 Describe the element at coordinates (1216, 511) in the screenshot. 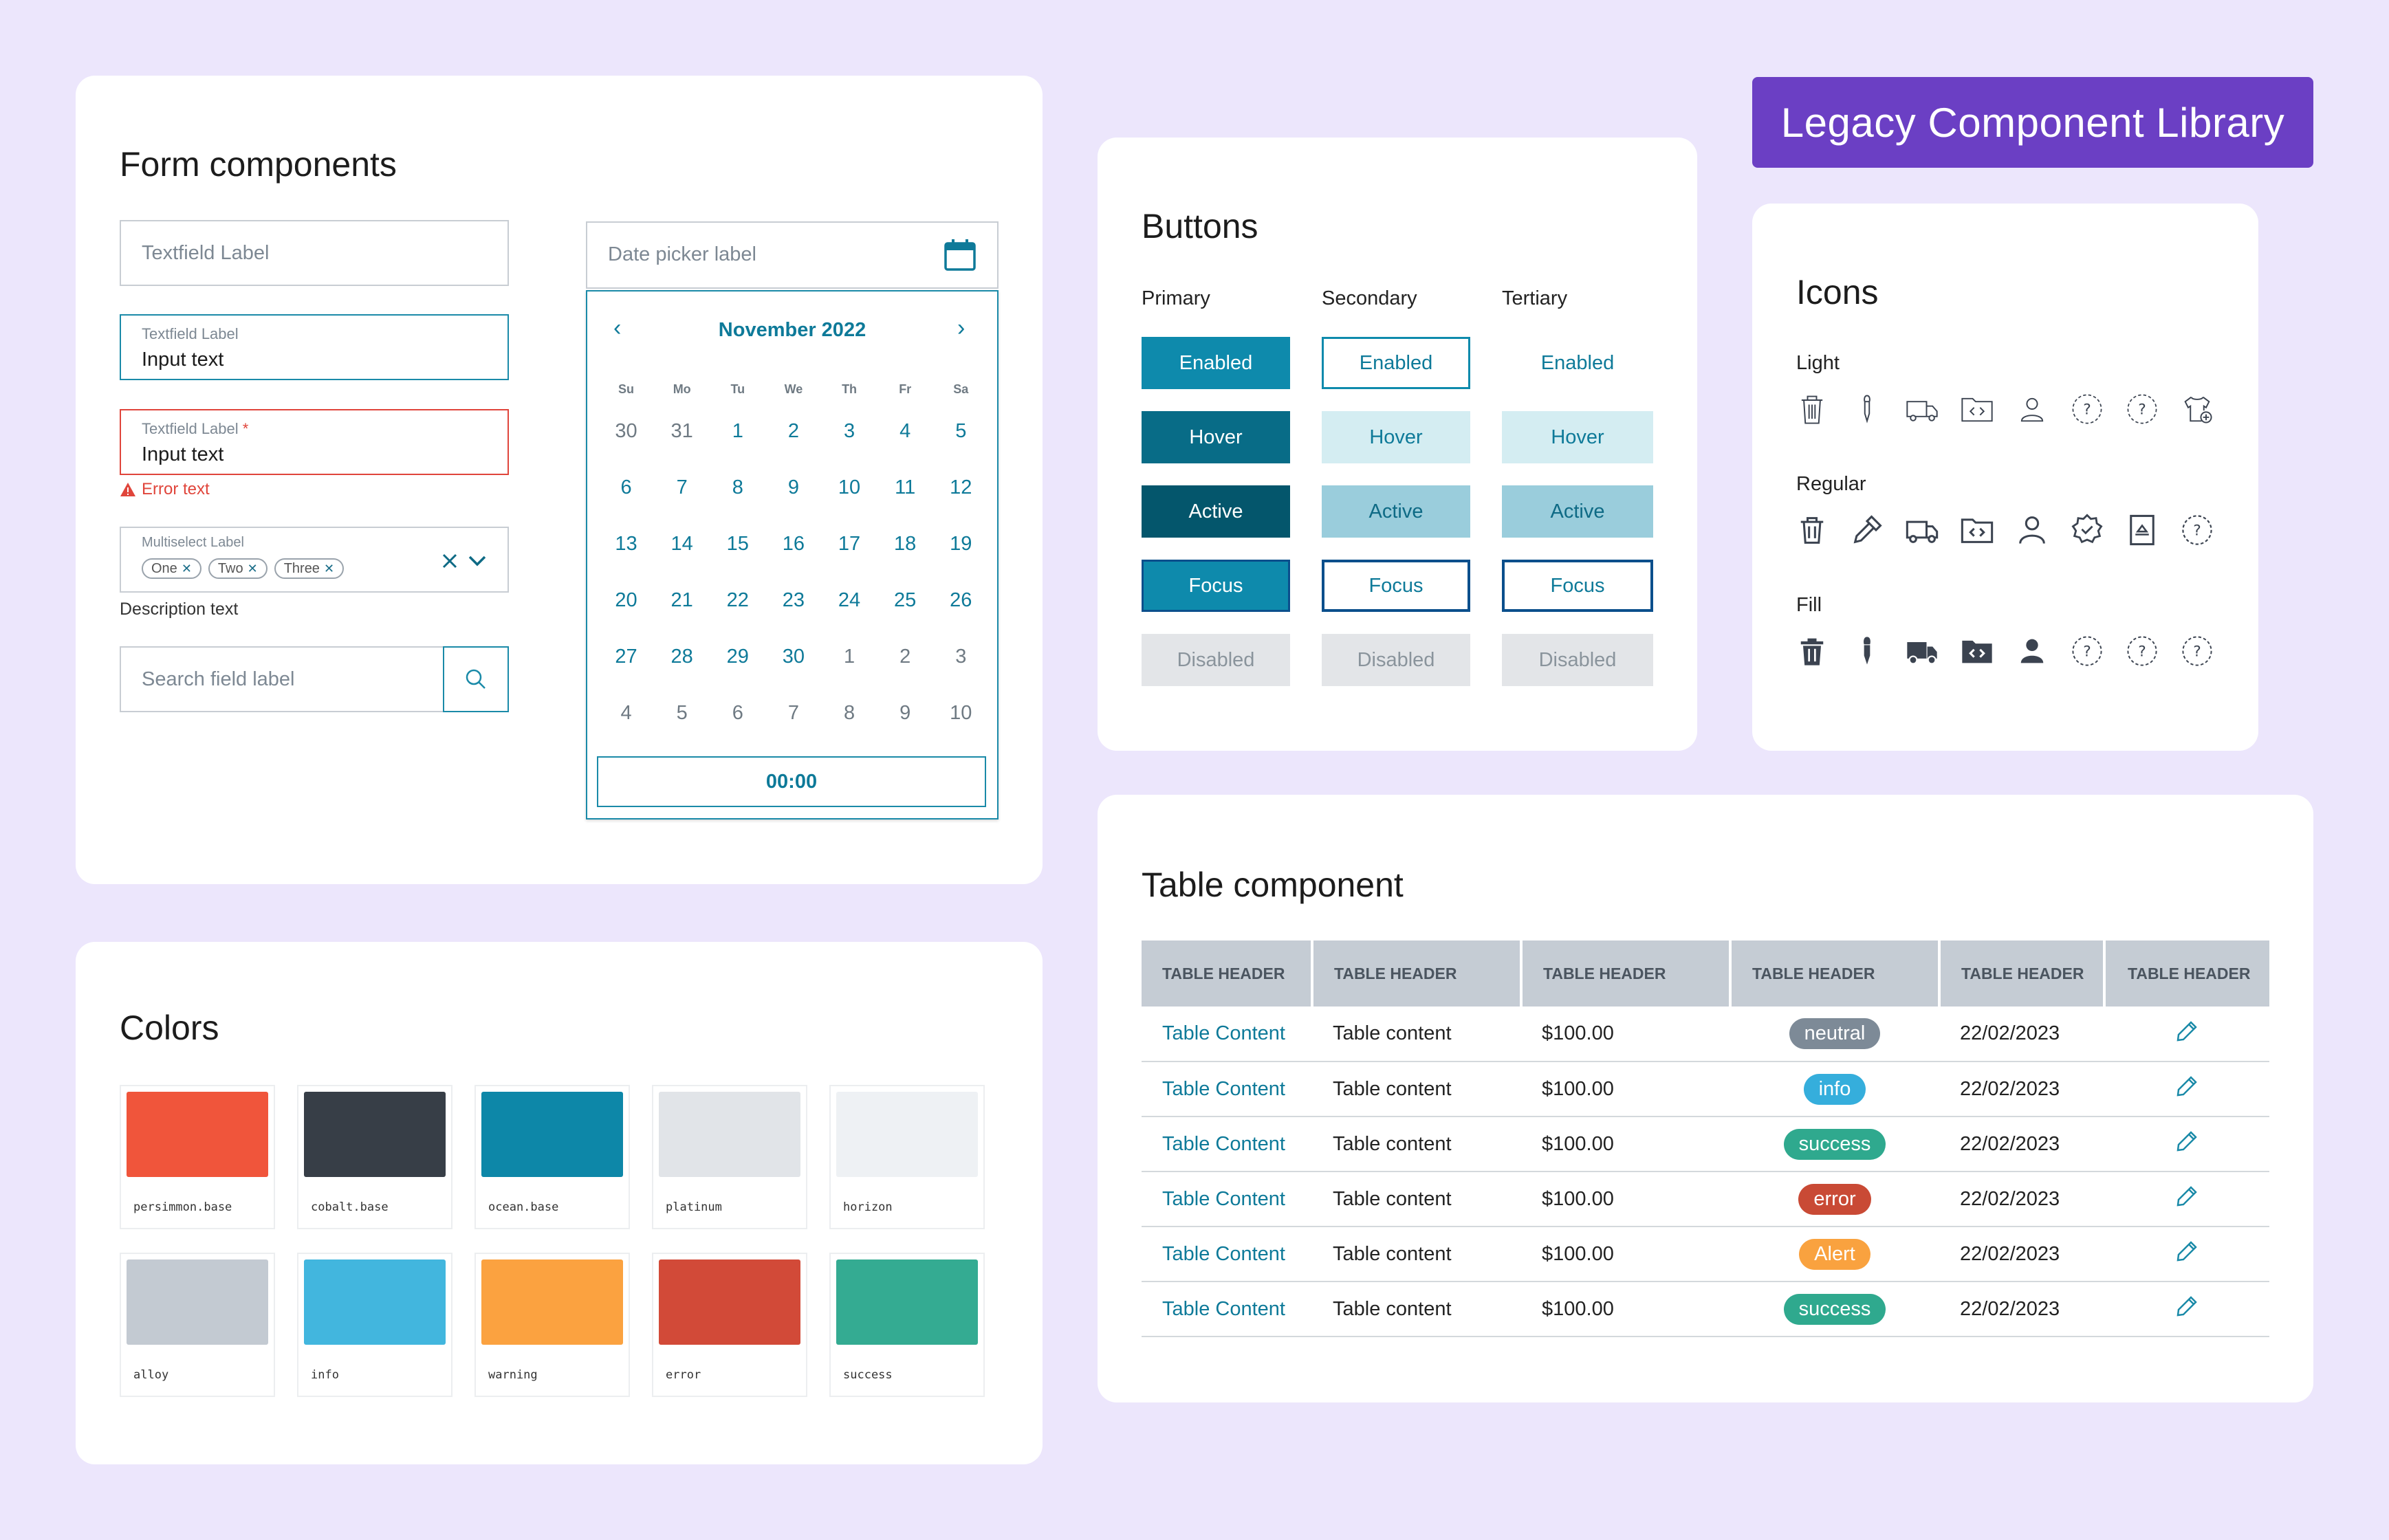

I see `primary-active-button: Active` at that location.